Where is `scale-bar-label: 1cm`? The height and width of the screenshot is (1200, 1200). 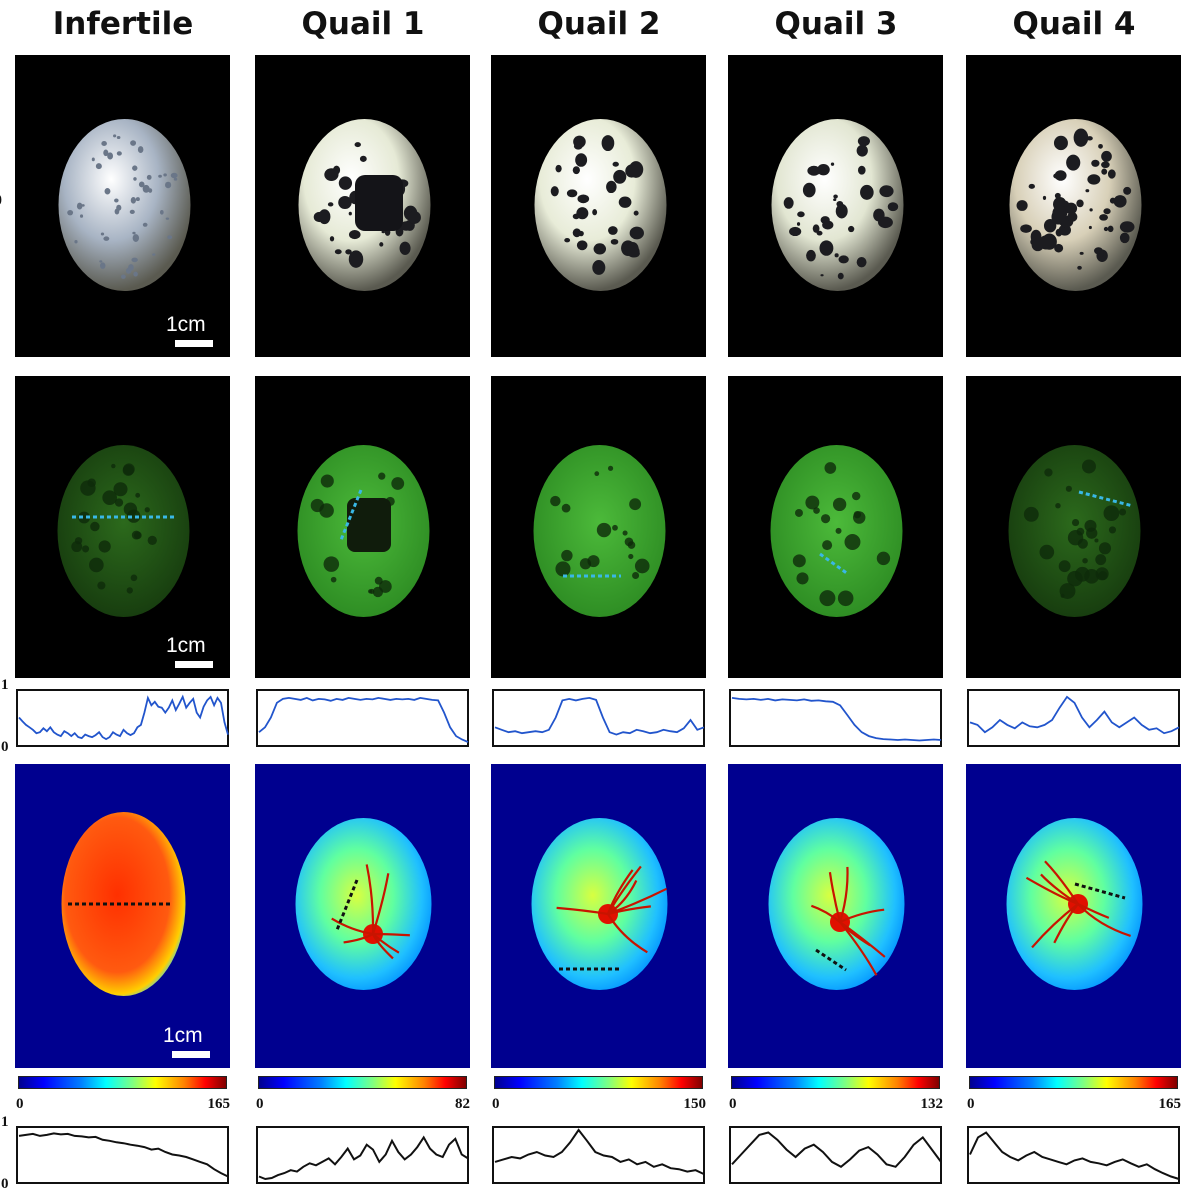 scale-bar-label: 1cm is located at coordinates (186, 324).